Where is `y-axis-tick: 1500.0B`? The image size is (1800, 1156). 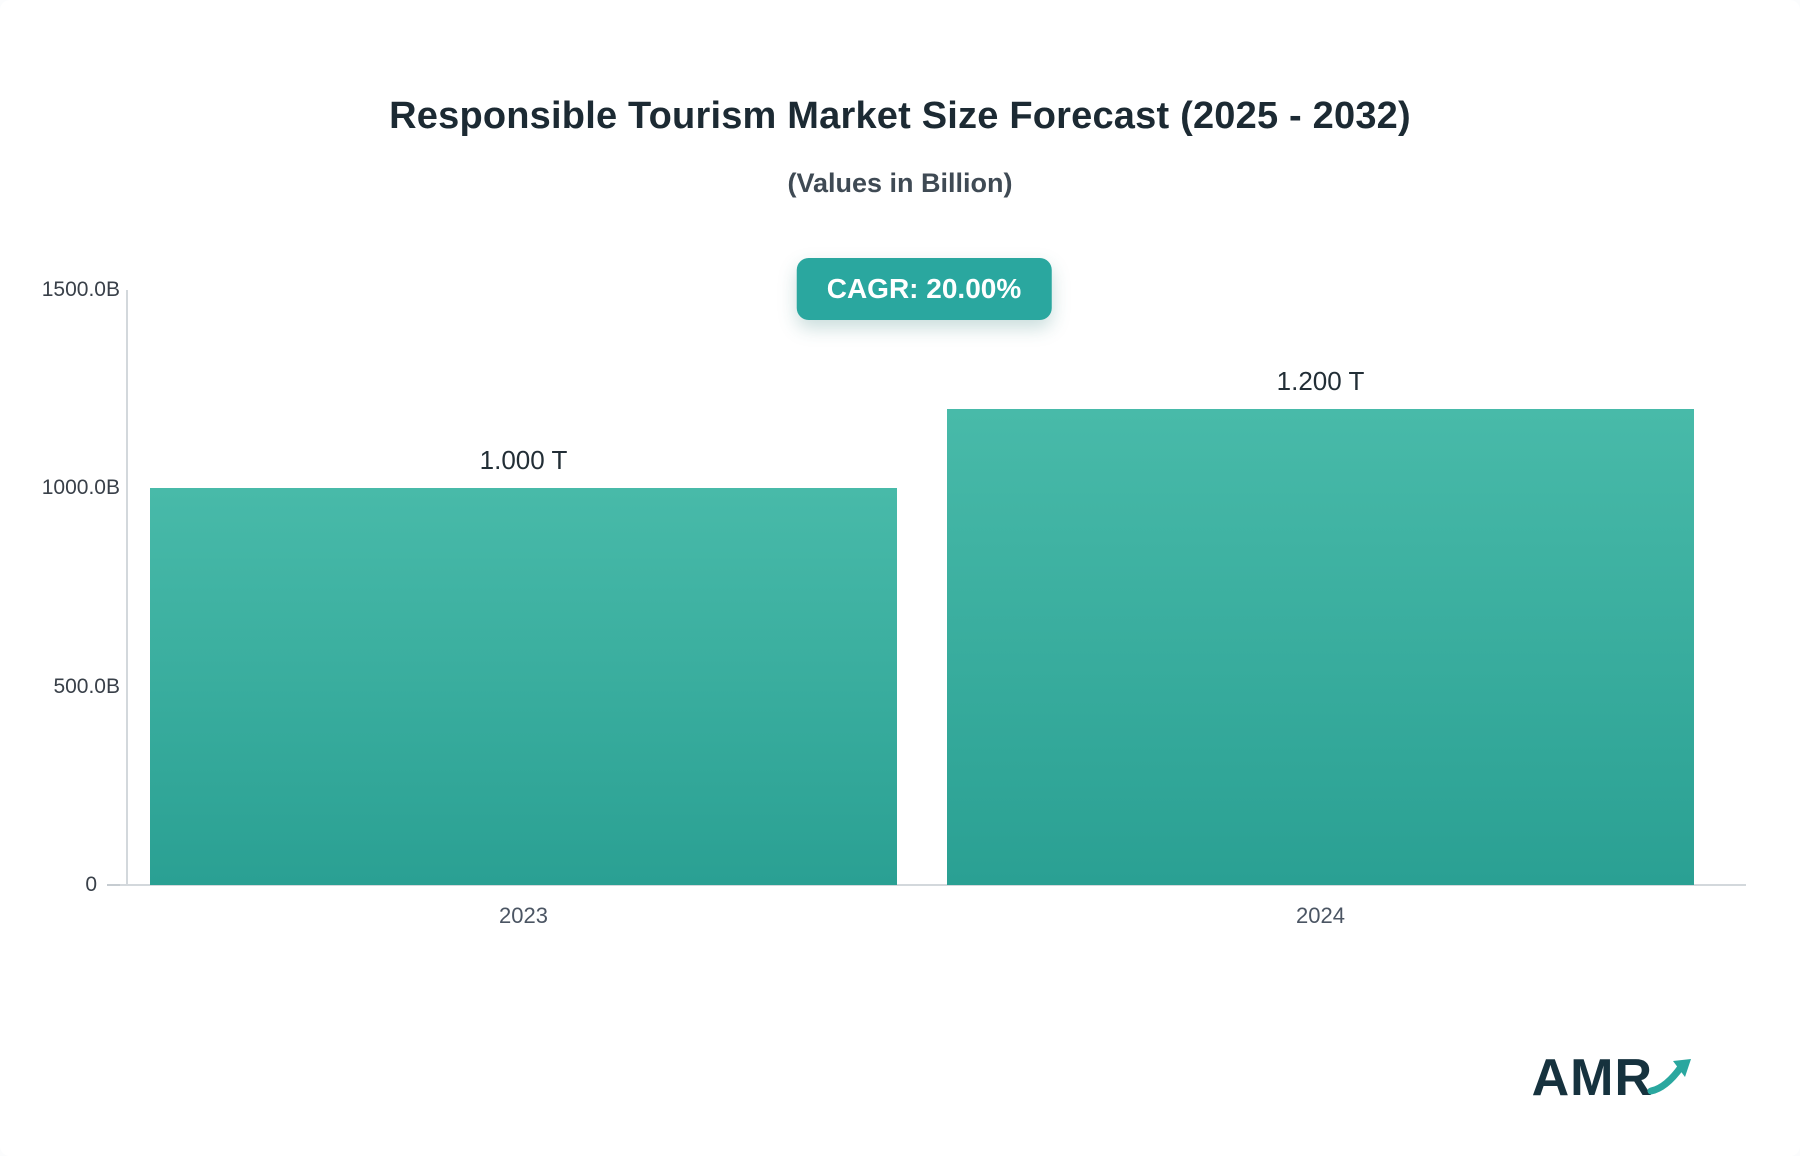 y-axis-tick: 1500.0B is located at coordinates (81, 290).